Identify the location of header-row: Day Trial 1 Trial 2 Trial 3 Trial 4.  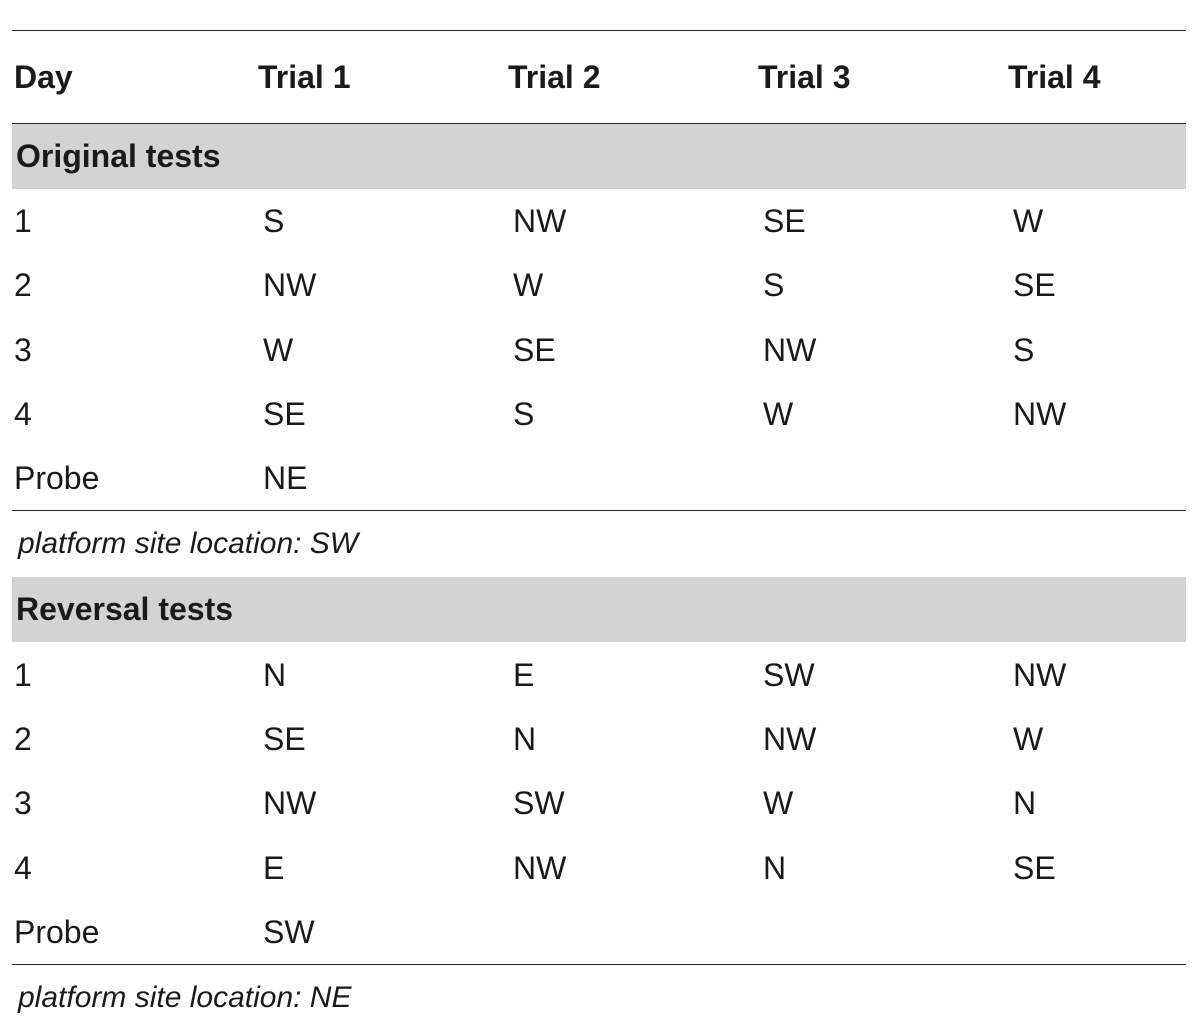
(599, 77).